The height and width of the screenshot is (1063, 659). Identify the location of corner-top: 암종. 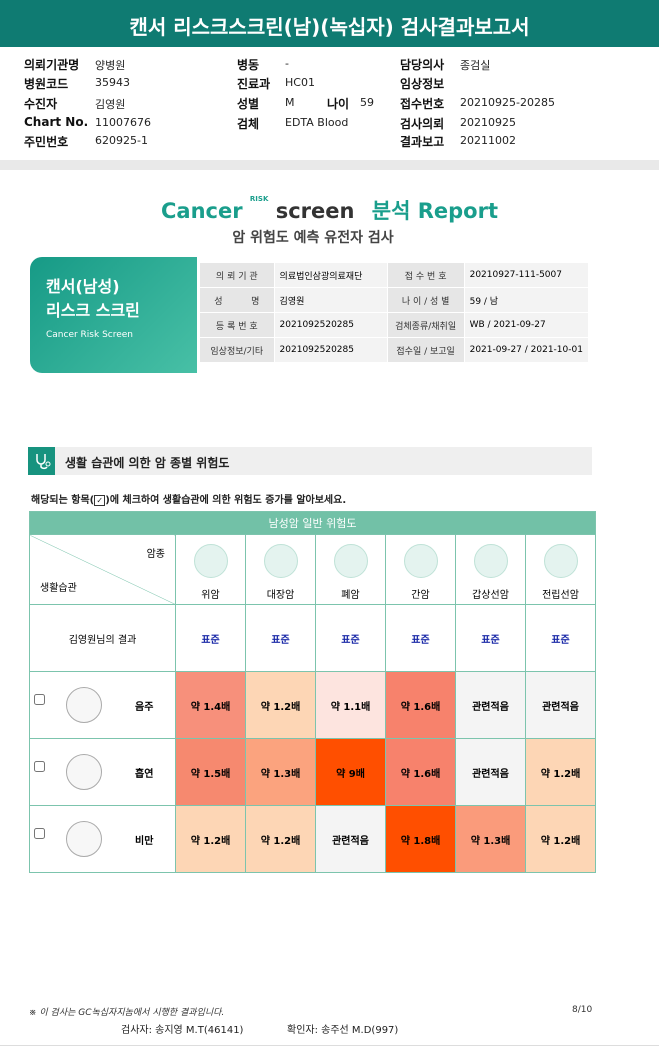
(155, 554).